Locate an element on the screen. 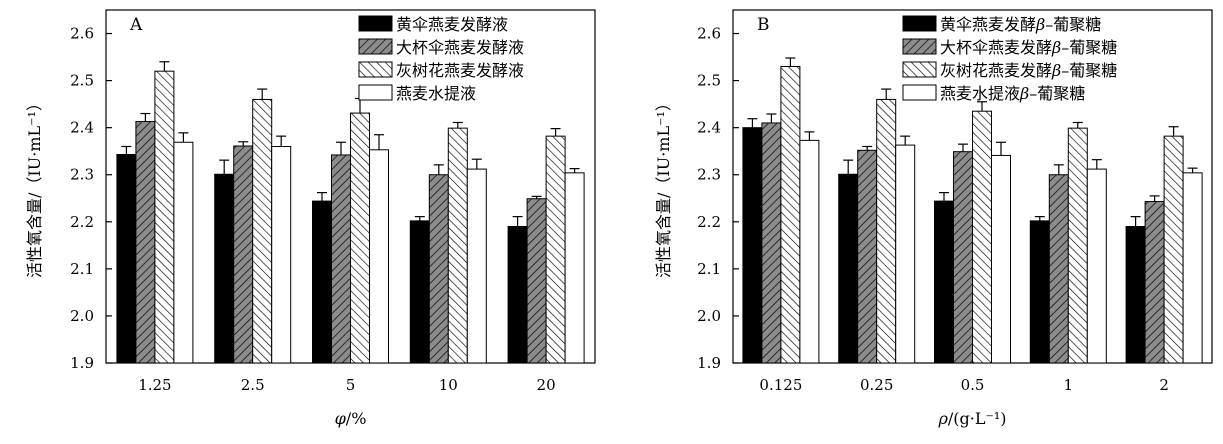  legend-label: 燕麦水提液 is located at coordinates (436, 93).